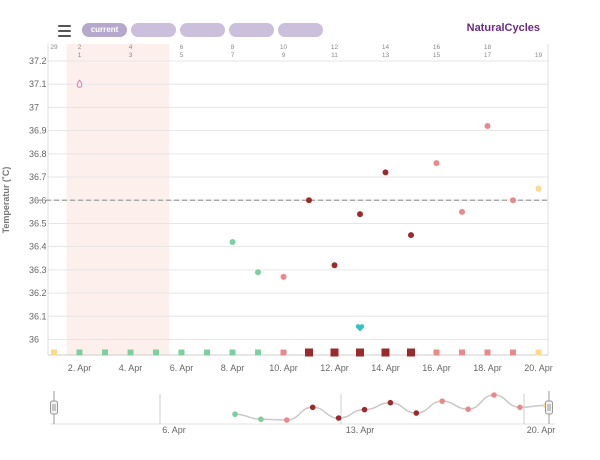  What do you see at coordinates (38, 154) in the screenshot?
I see `y-tick-label: 36.8` at bounding box center [38, 154].